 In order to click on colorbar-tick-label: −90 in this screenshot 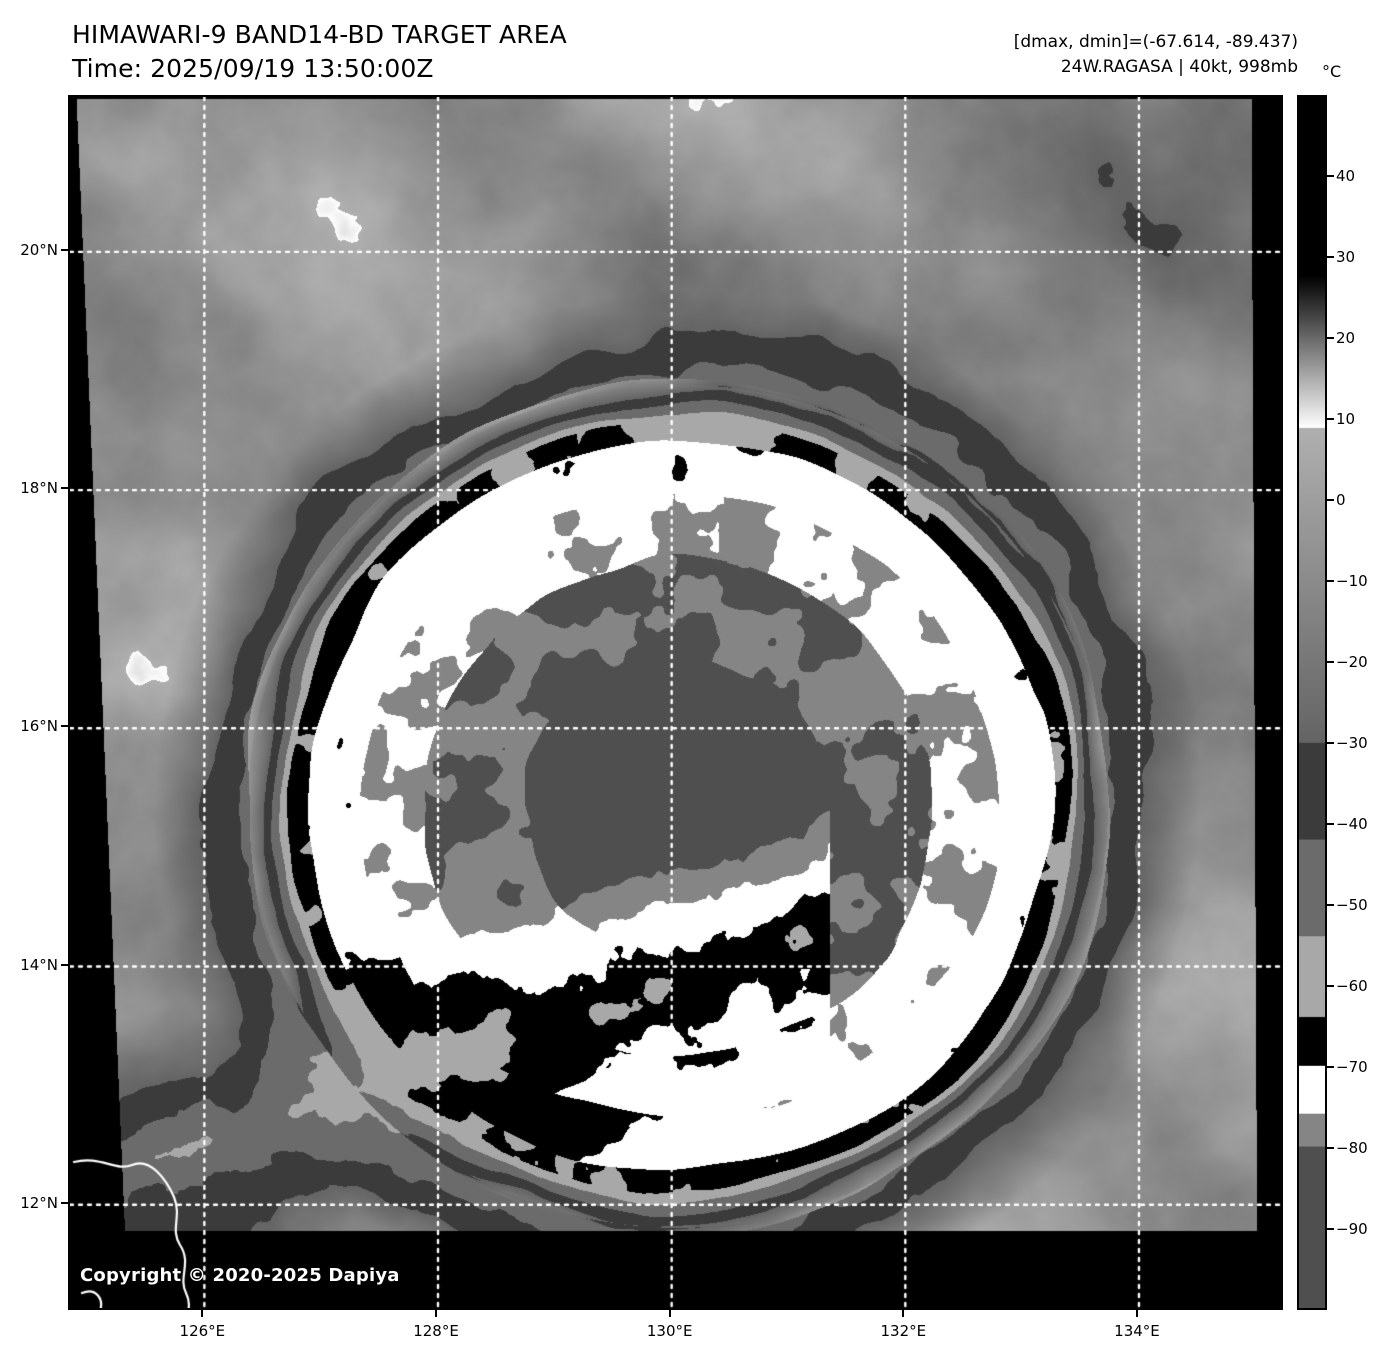, I will do `click(1352, 1229)`.